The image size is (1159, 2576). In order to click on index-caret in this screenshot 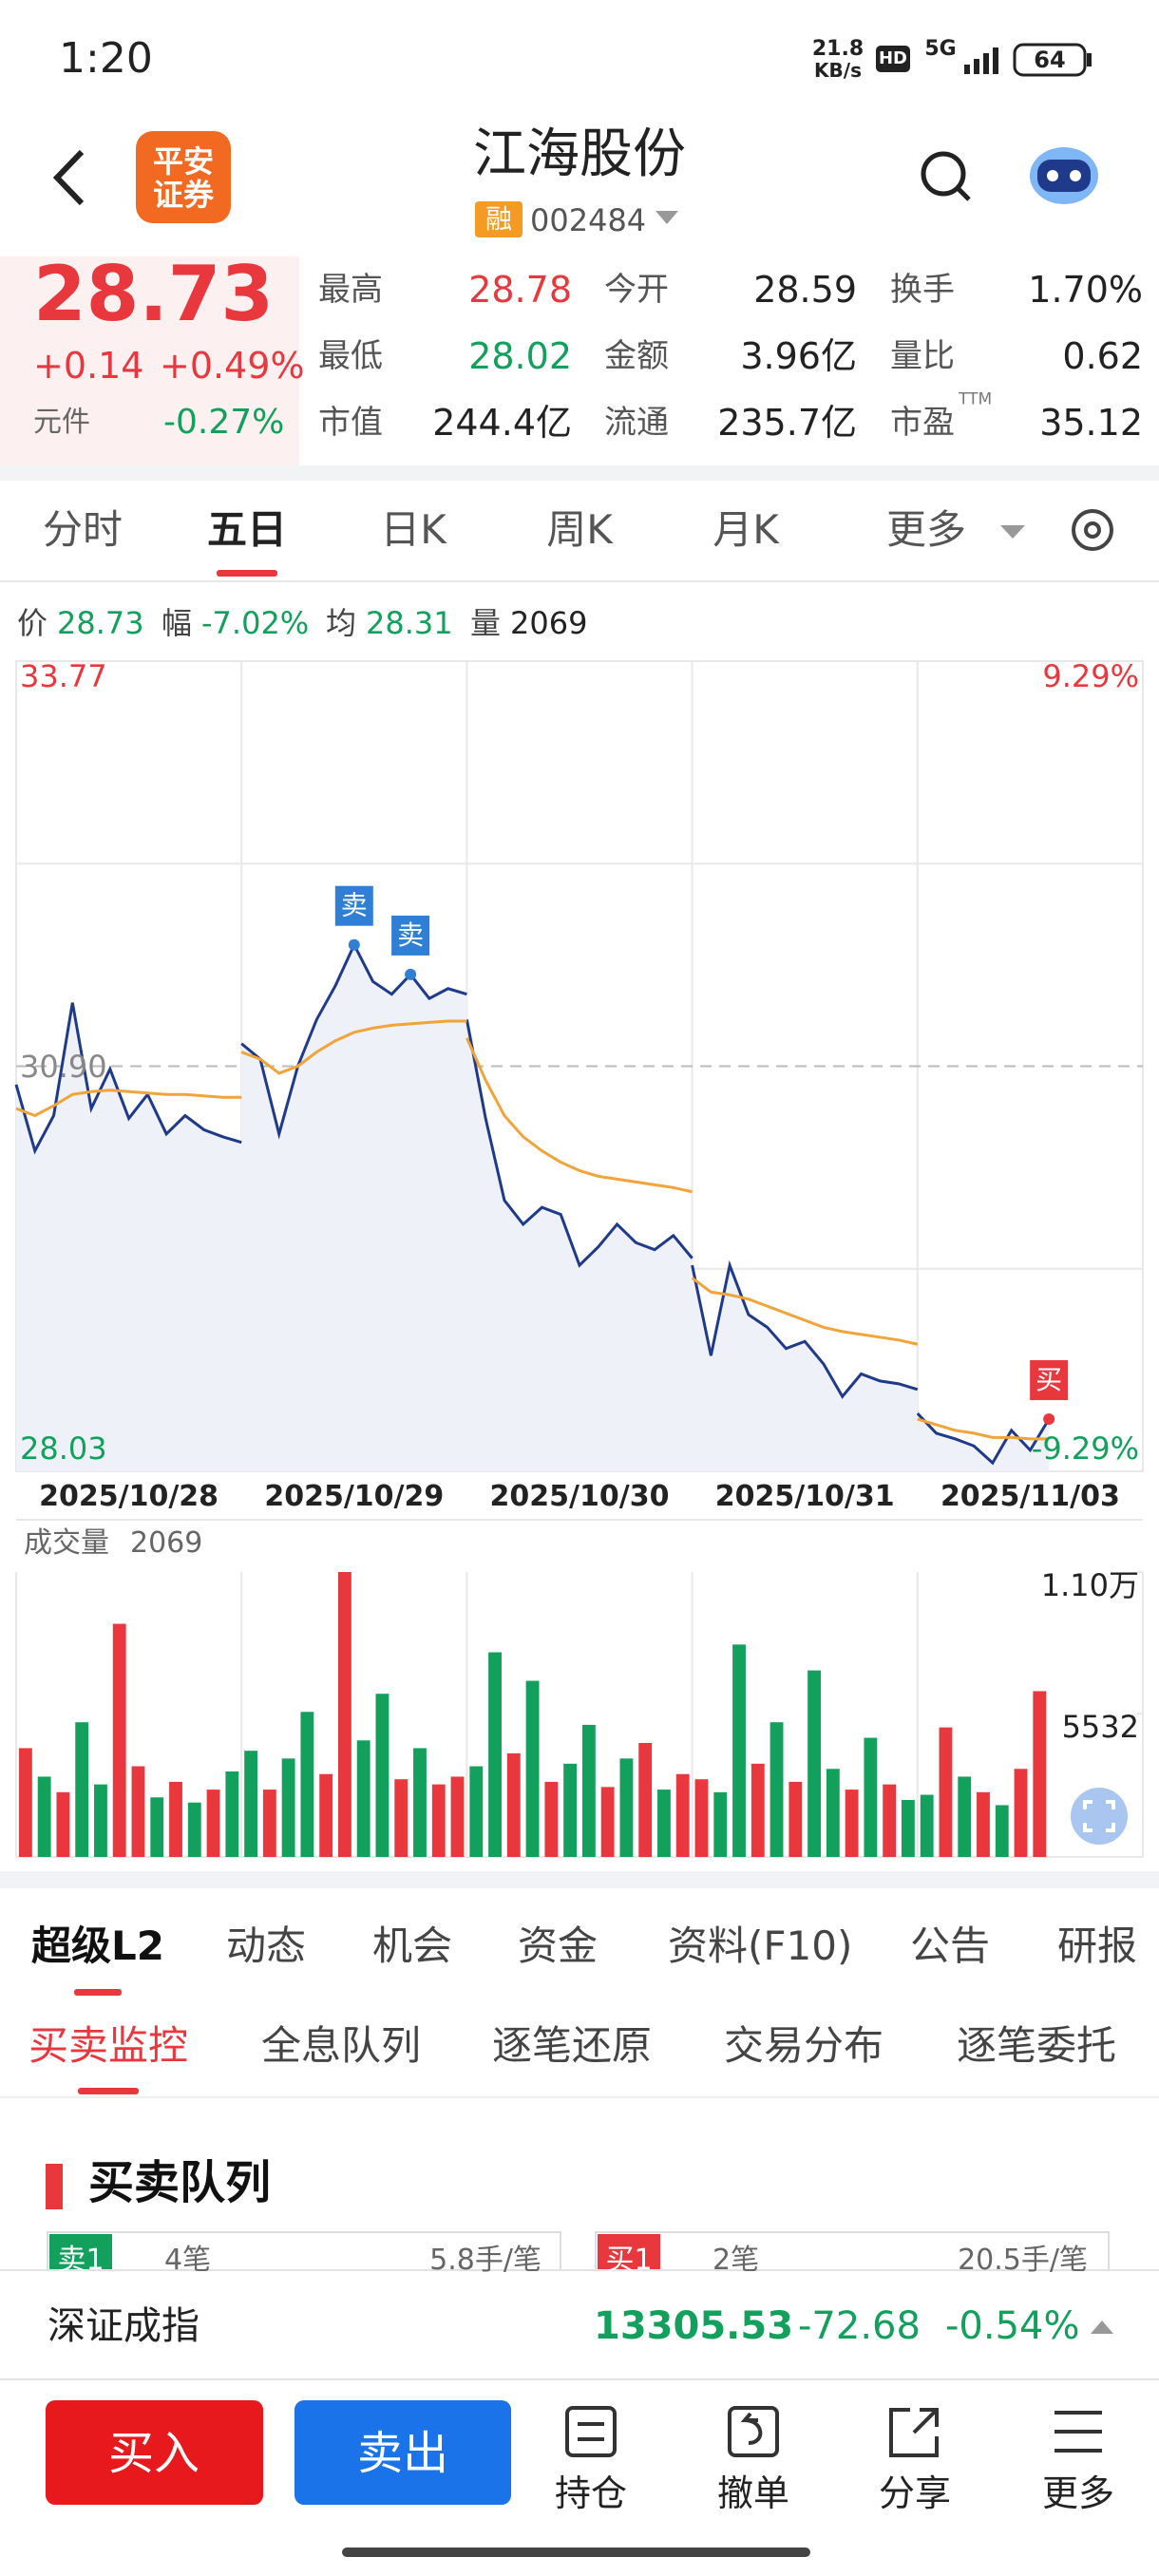, I will do `click(1102, 2327)`.